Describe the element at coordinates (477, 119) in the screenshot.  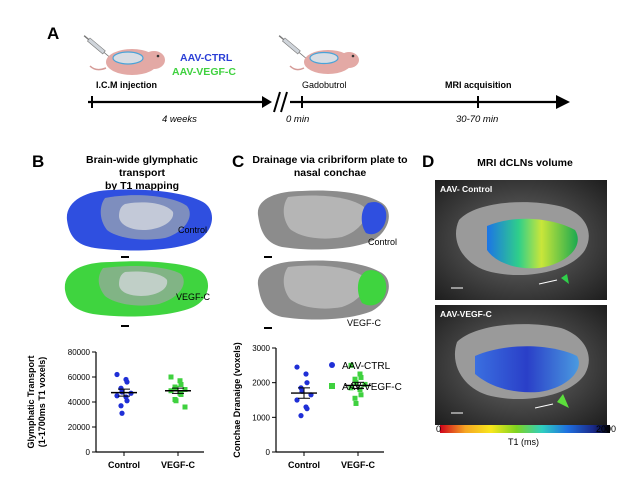
I see `time-window-label: 30-70 min` at that location.